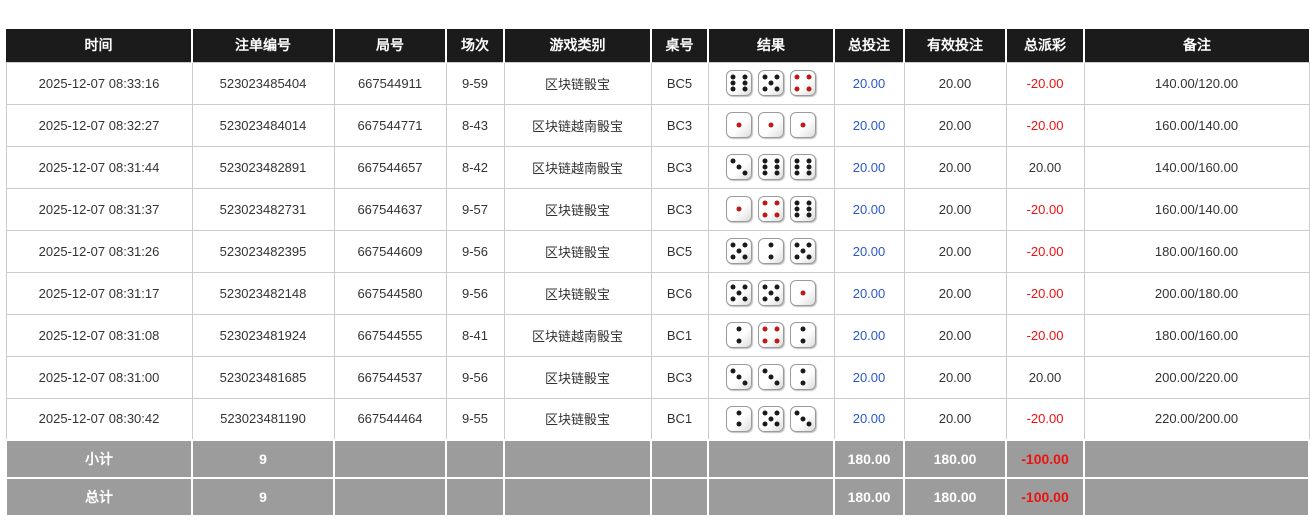  What do you see at coordinates (263, 293) in the screenshot?
I see `cell-bet-id: 523023482148` at bounding box center [263, 293].